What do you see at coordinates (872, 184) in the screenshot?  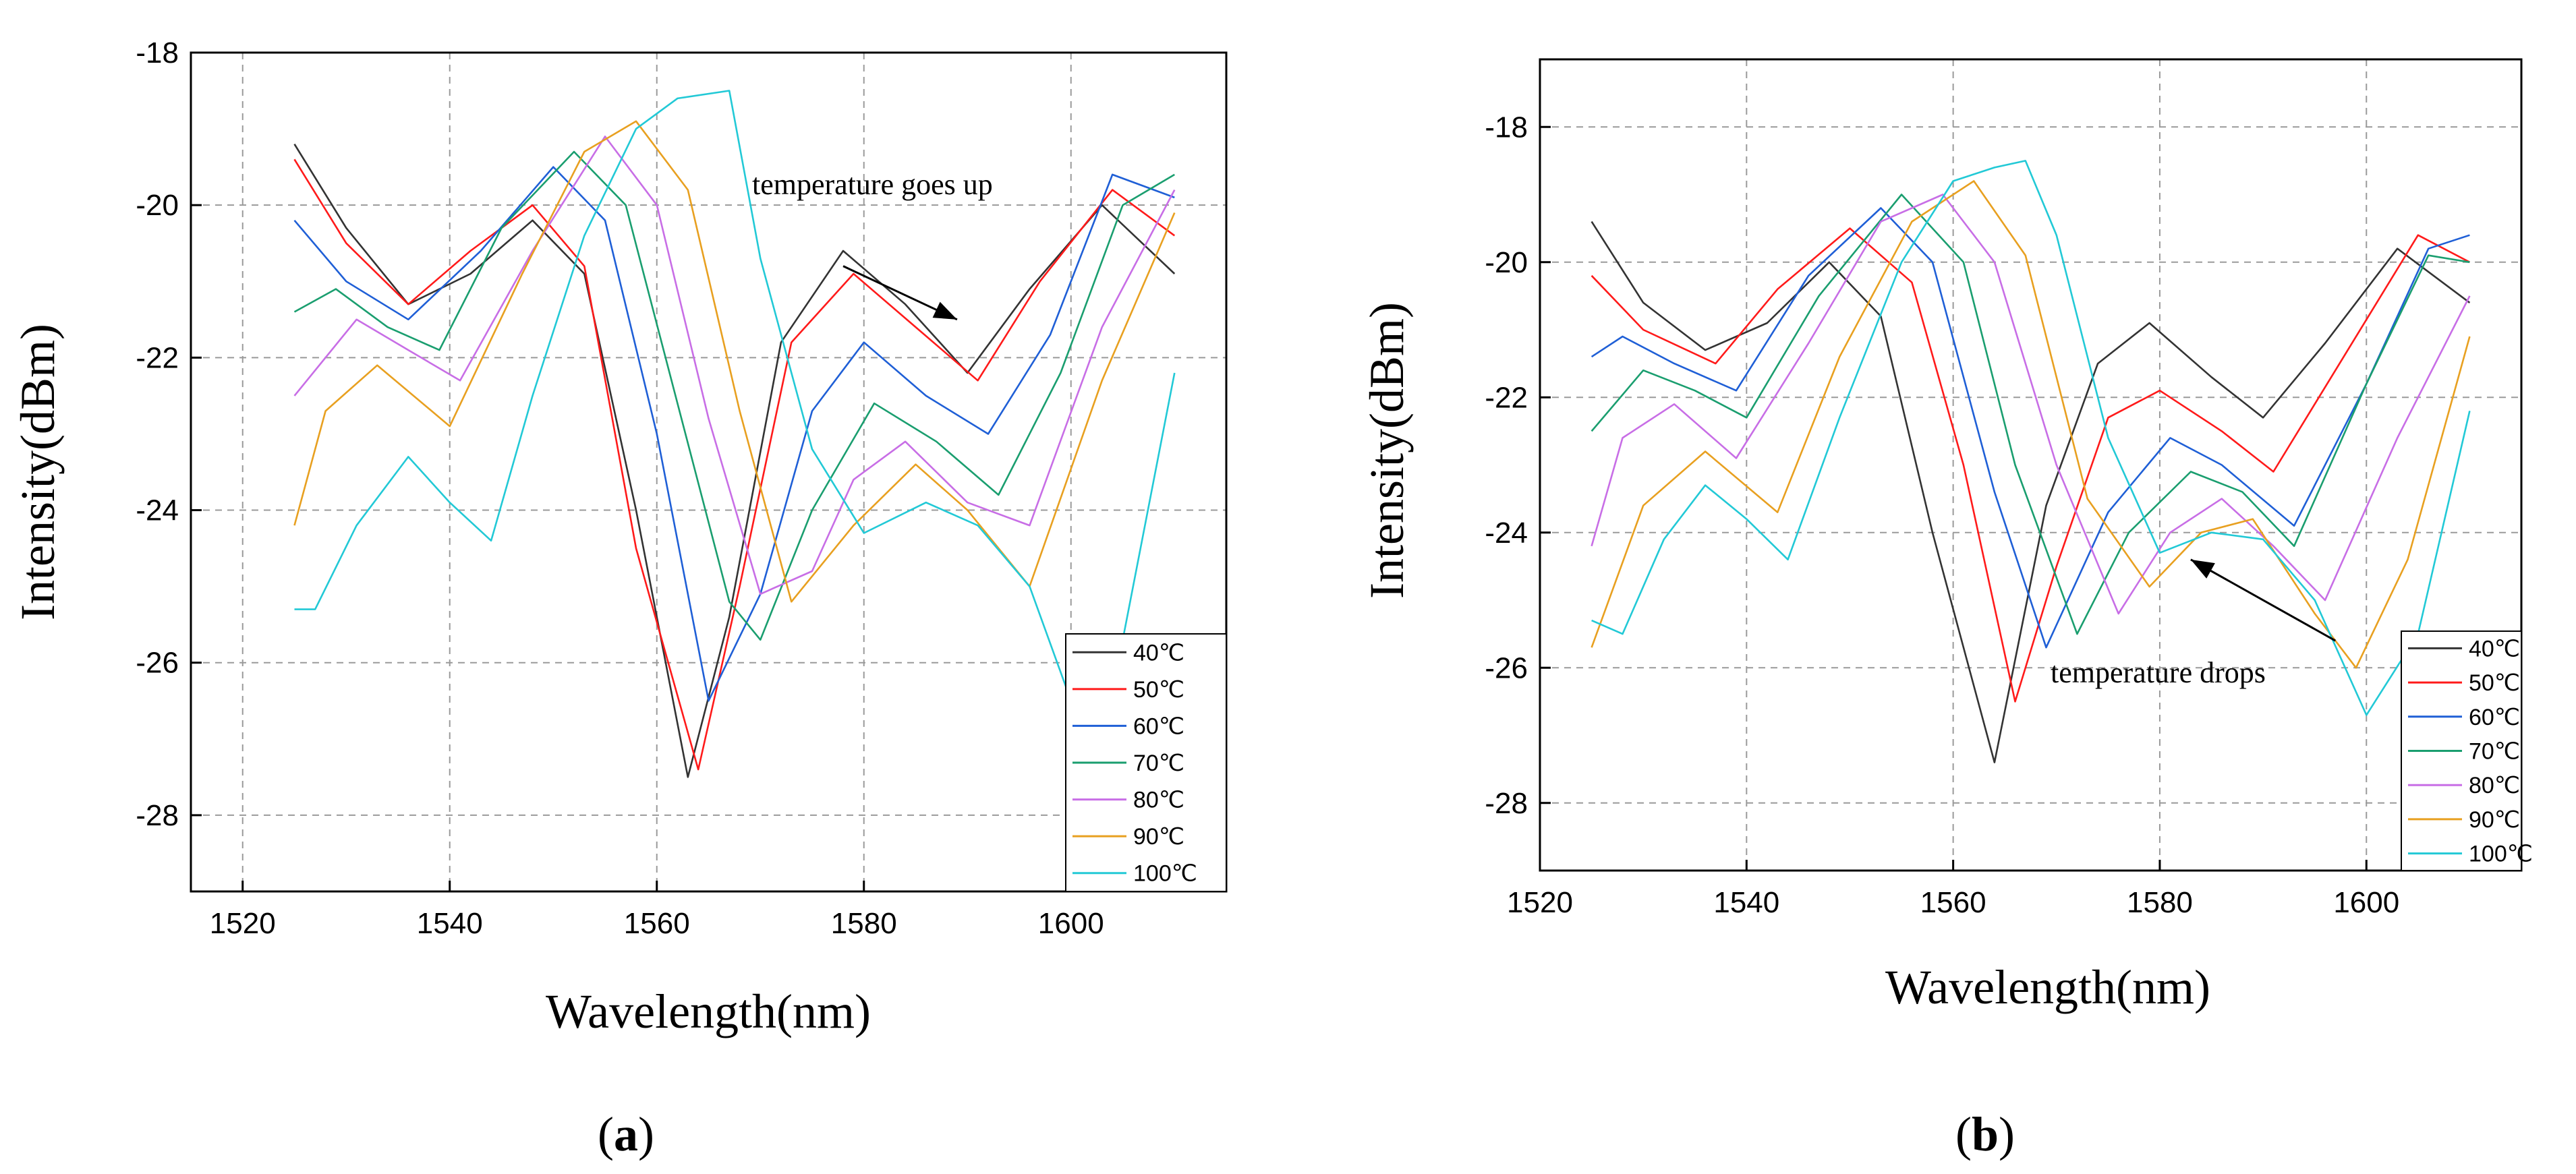 I see `annotation-text: temperature goes up` at bounding box center [872, 184].